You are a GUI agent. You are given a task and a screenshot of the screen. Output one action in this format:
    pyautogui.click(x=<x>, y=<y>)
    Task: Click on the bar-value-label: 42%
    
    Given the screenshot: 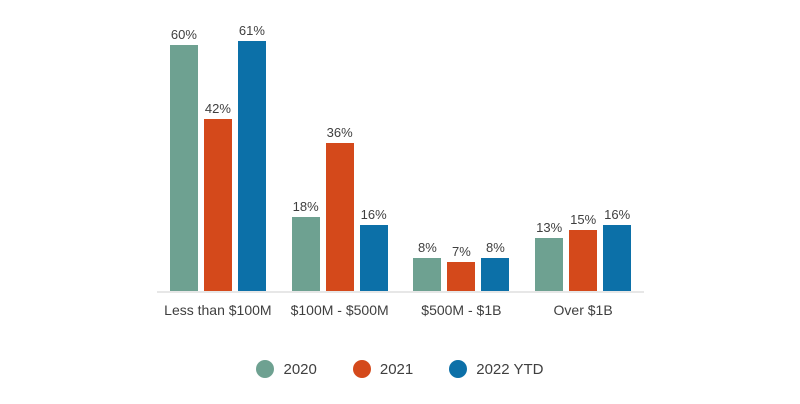 What is the action you would take?
    pyautogui.click(x=217, y=108)
    